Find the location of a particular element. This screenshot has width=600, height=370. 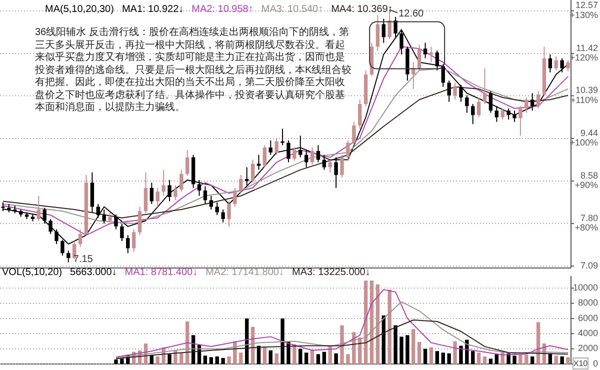

y-tick-label: 6000 is located at coordinates (588, 317).